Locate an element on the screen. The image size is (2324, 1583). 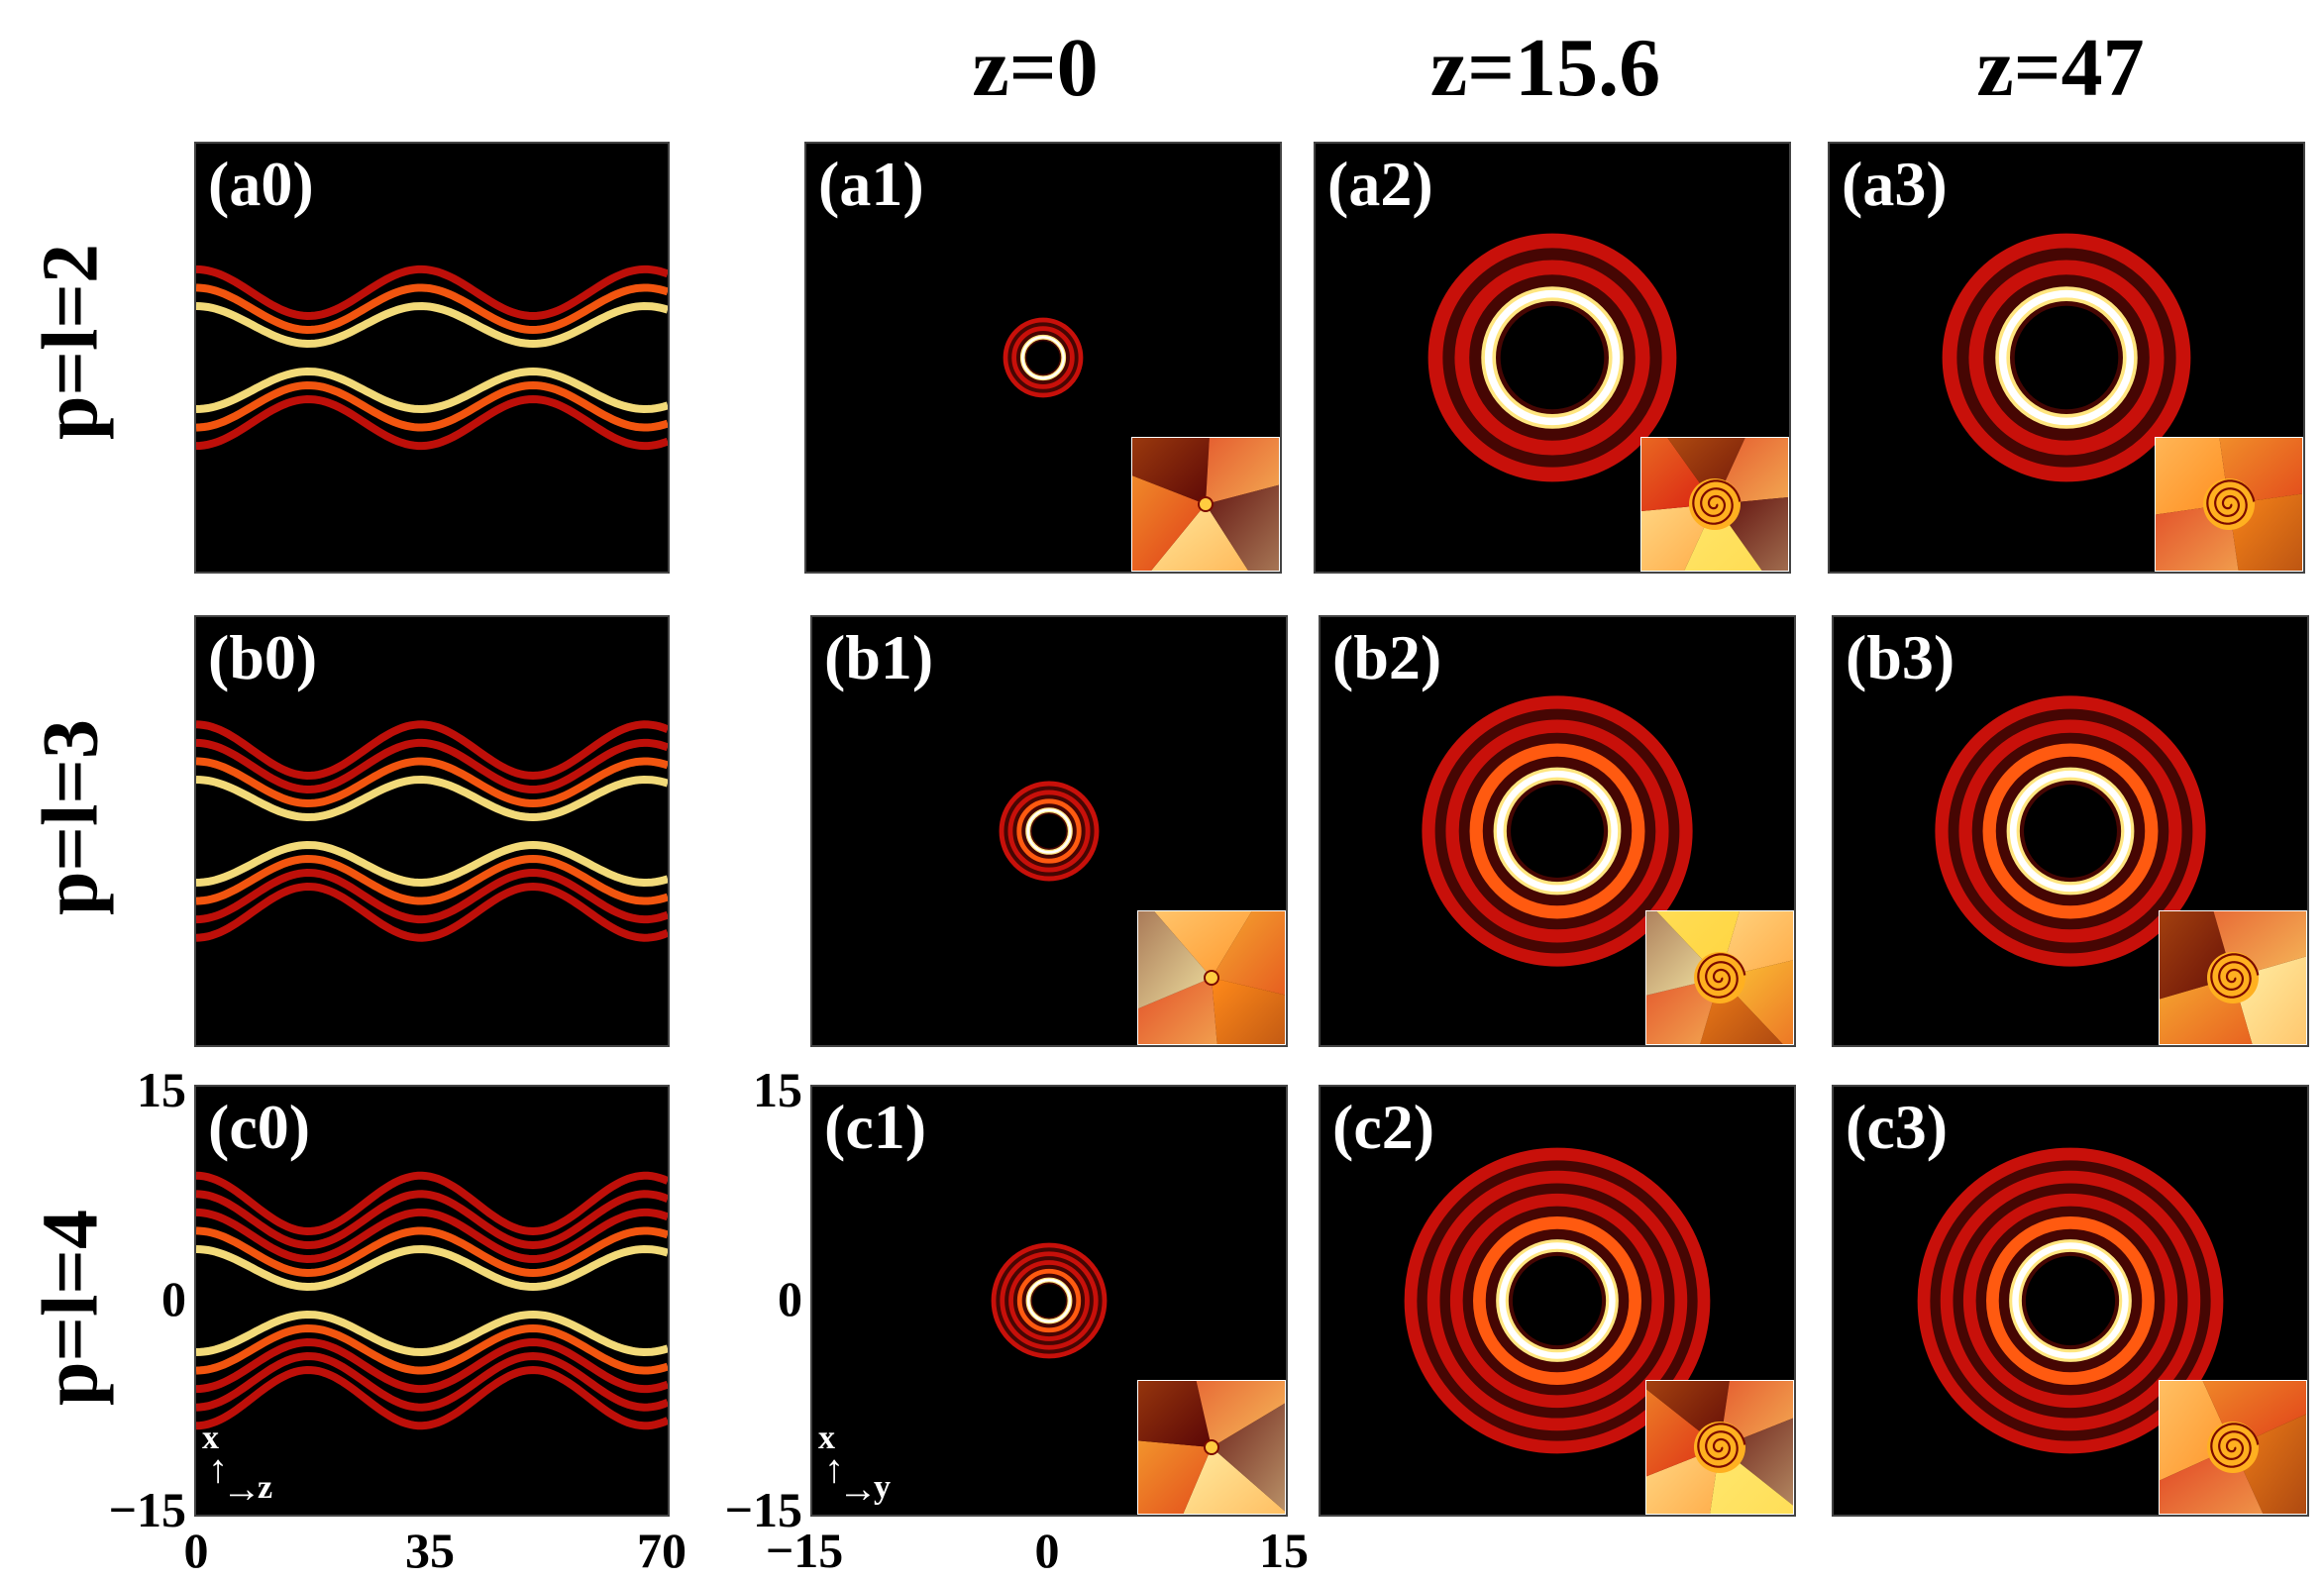
phase-inset-a2 is located at coordinates (1715, 504).